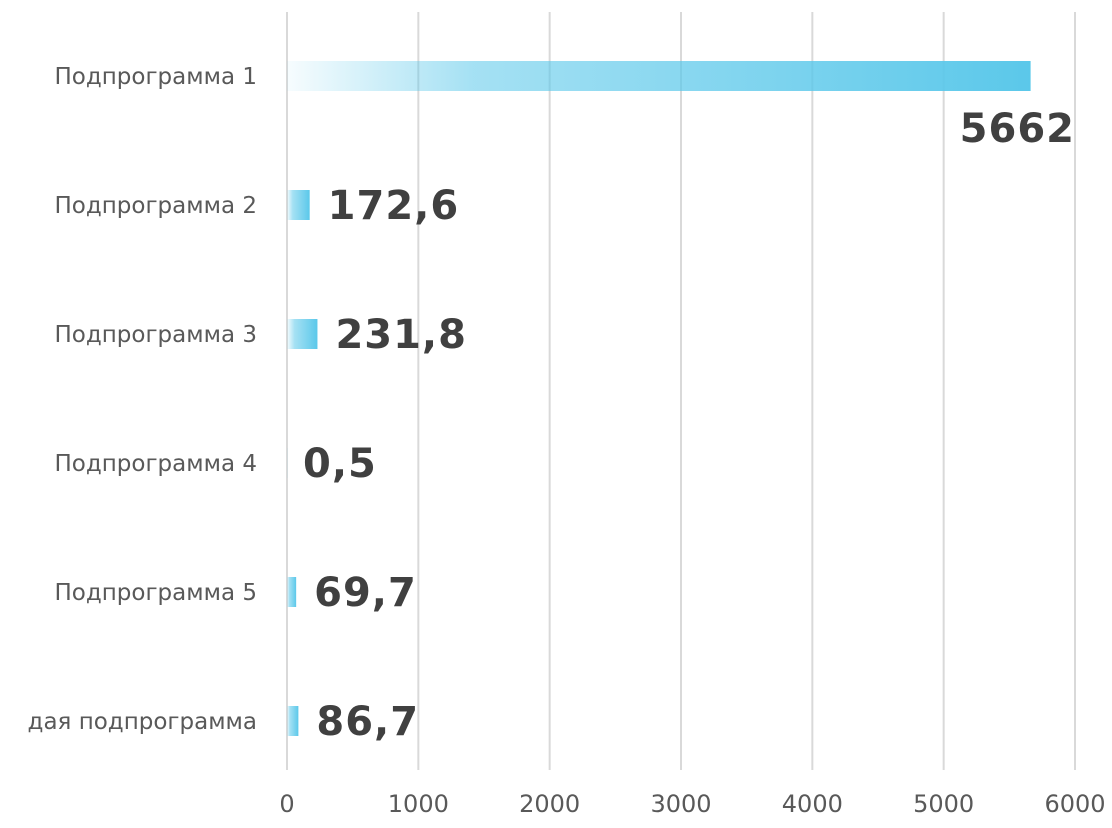 This screenshot has width=1112, height=828. I want to click on category-label: дая подпрограмма, so click(142, 722).